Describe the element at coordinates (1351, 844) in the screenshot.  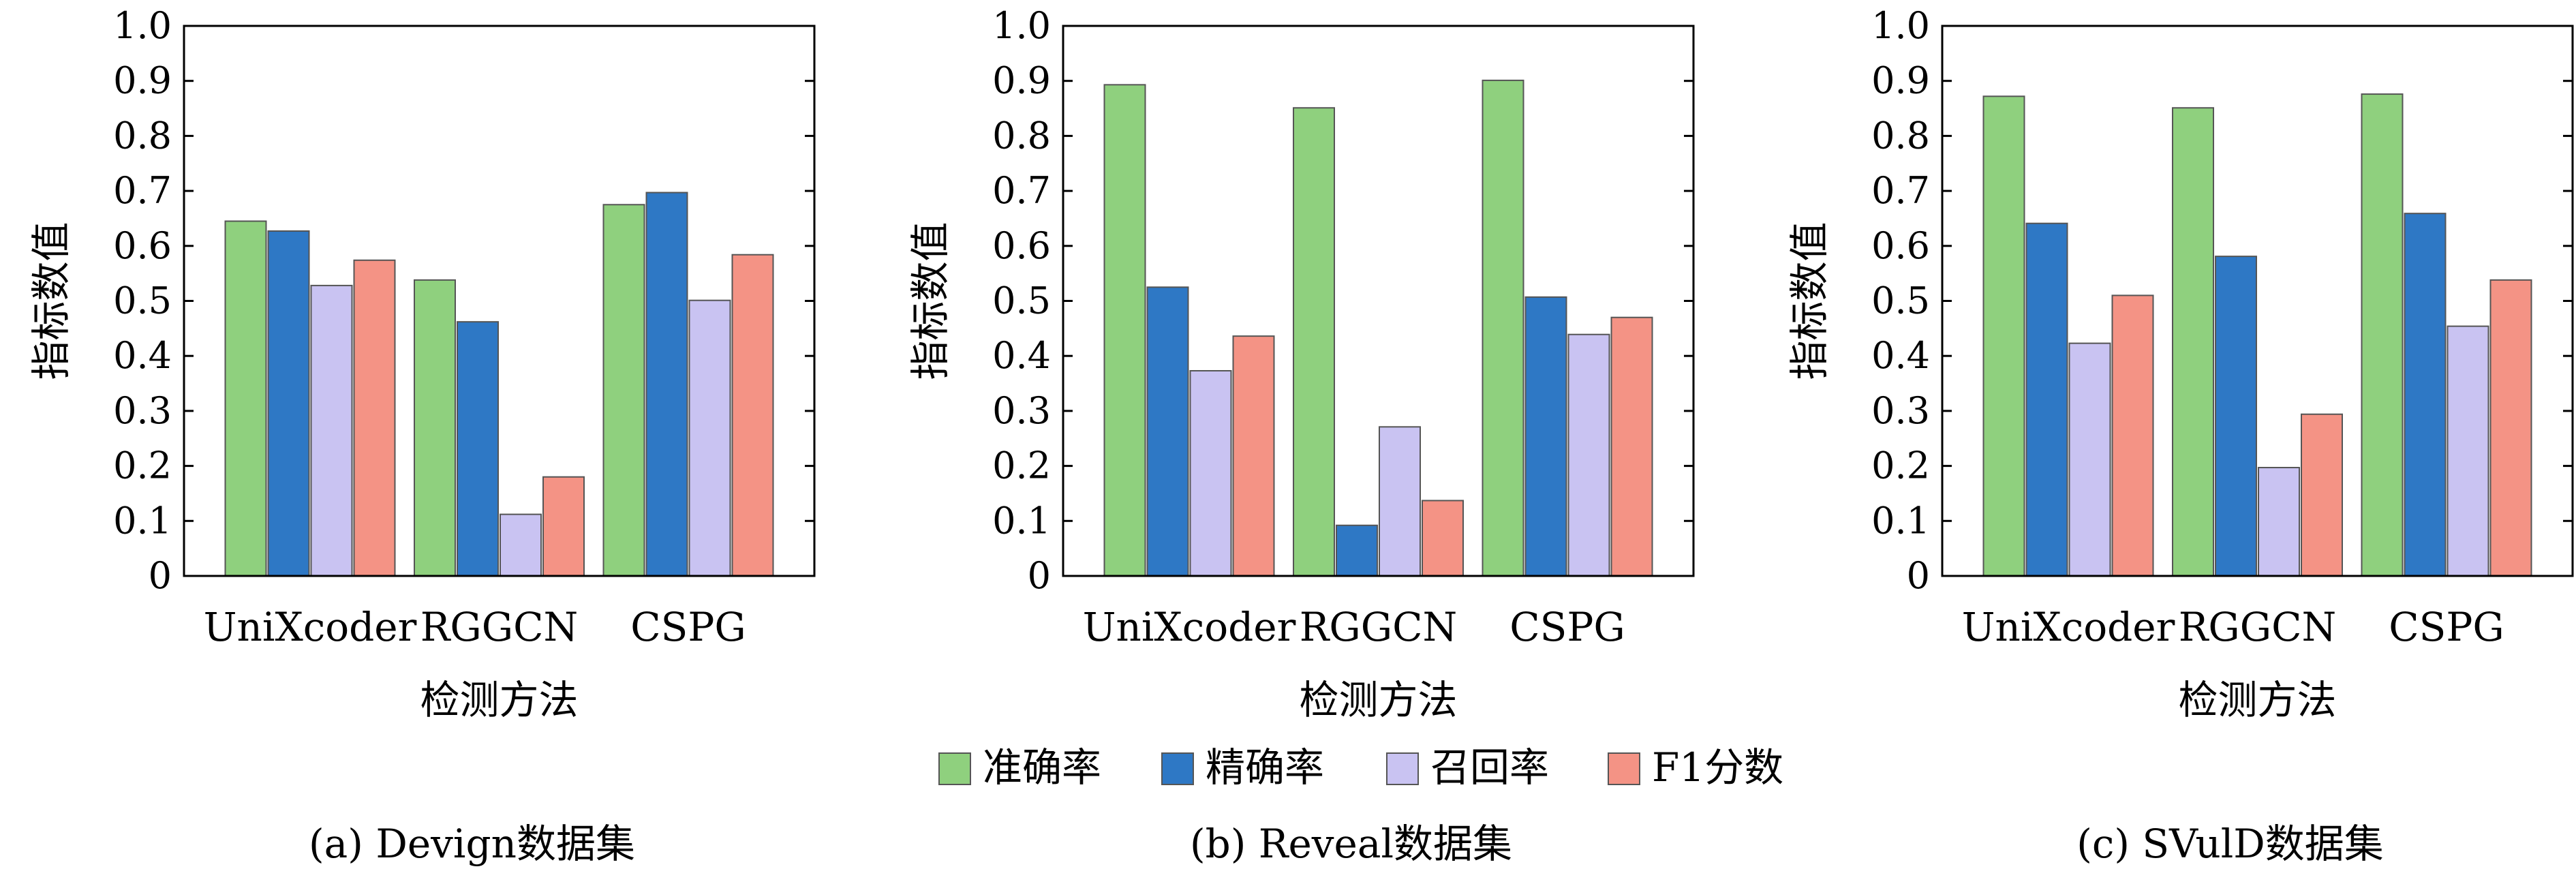
I see `subfigure-caption: (b) Reveal数据集` at that location.